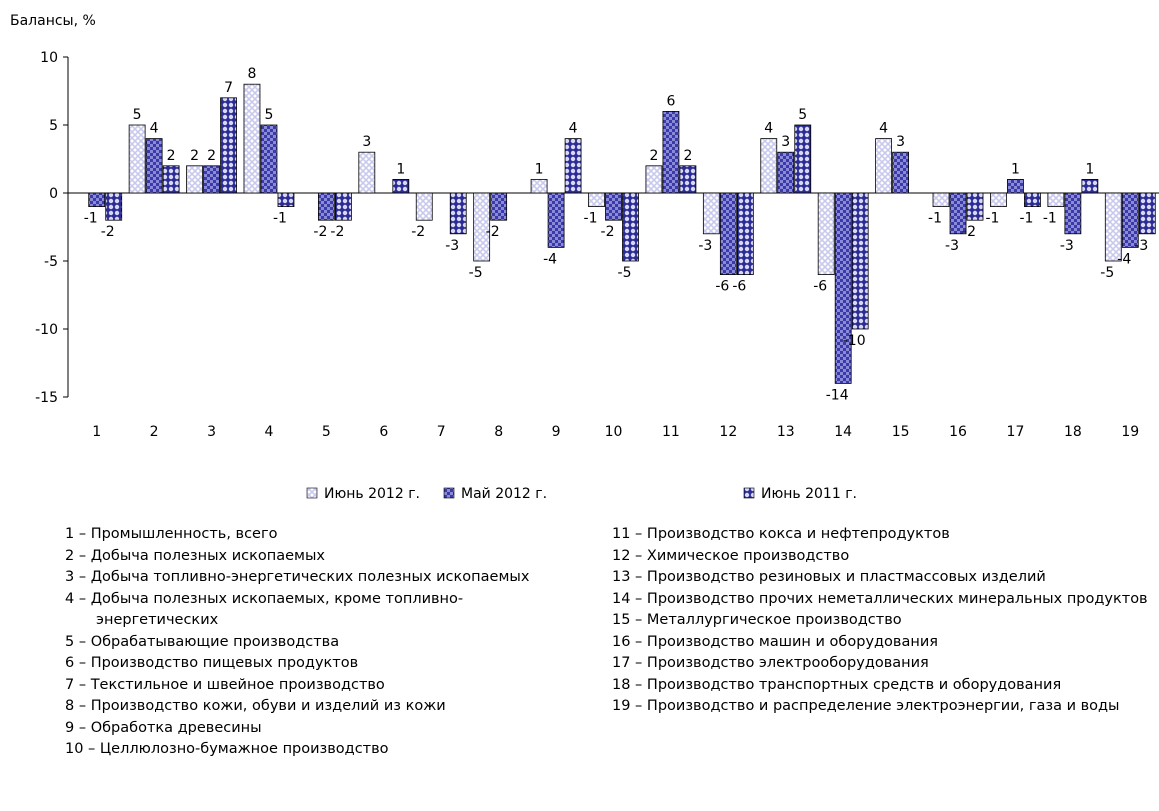 The image size is (1159, 811). What do you see at coordinates (53, 21) in the screenshot?
I see `y-axis-title: Балансы, %` at bounding box center [53, 21].